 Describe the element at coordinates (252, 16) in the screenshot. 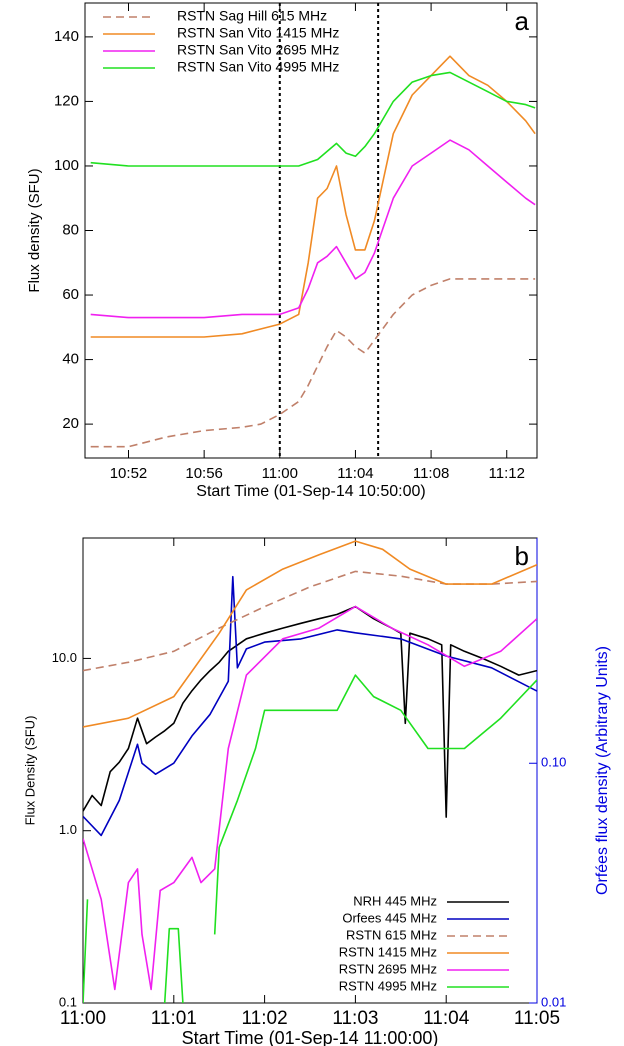

I see `legend-label: RSTN Sag Hill 615 MHz` at that location.